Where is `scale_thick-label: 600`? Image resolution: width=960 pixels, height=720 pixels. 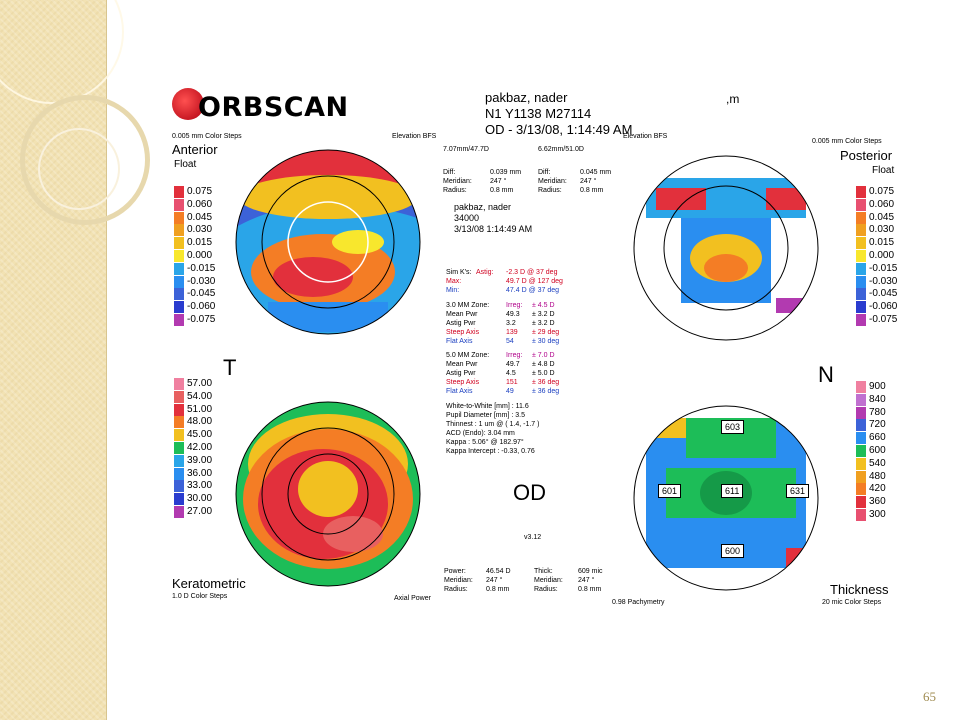
scale_thick-label: 600 is located at coordinates (877, 450).